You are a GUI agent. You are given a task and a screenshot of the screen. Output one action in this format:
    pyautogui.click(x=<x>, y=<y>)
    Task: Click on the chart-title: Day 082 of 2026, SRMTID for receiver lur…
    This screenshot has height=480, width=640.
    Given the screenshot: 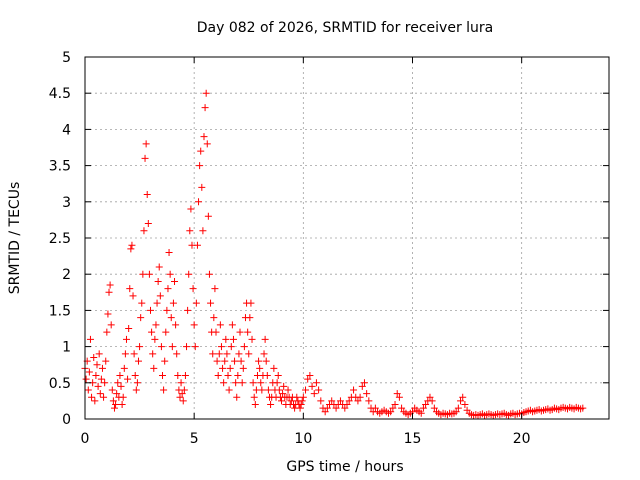 What is the action you would take?
    pyautogui.click(x=345, y=28)
    